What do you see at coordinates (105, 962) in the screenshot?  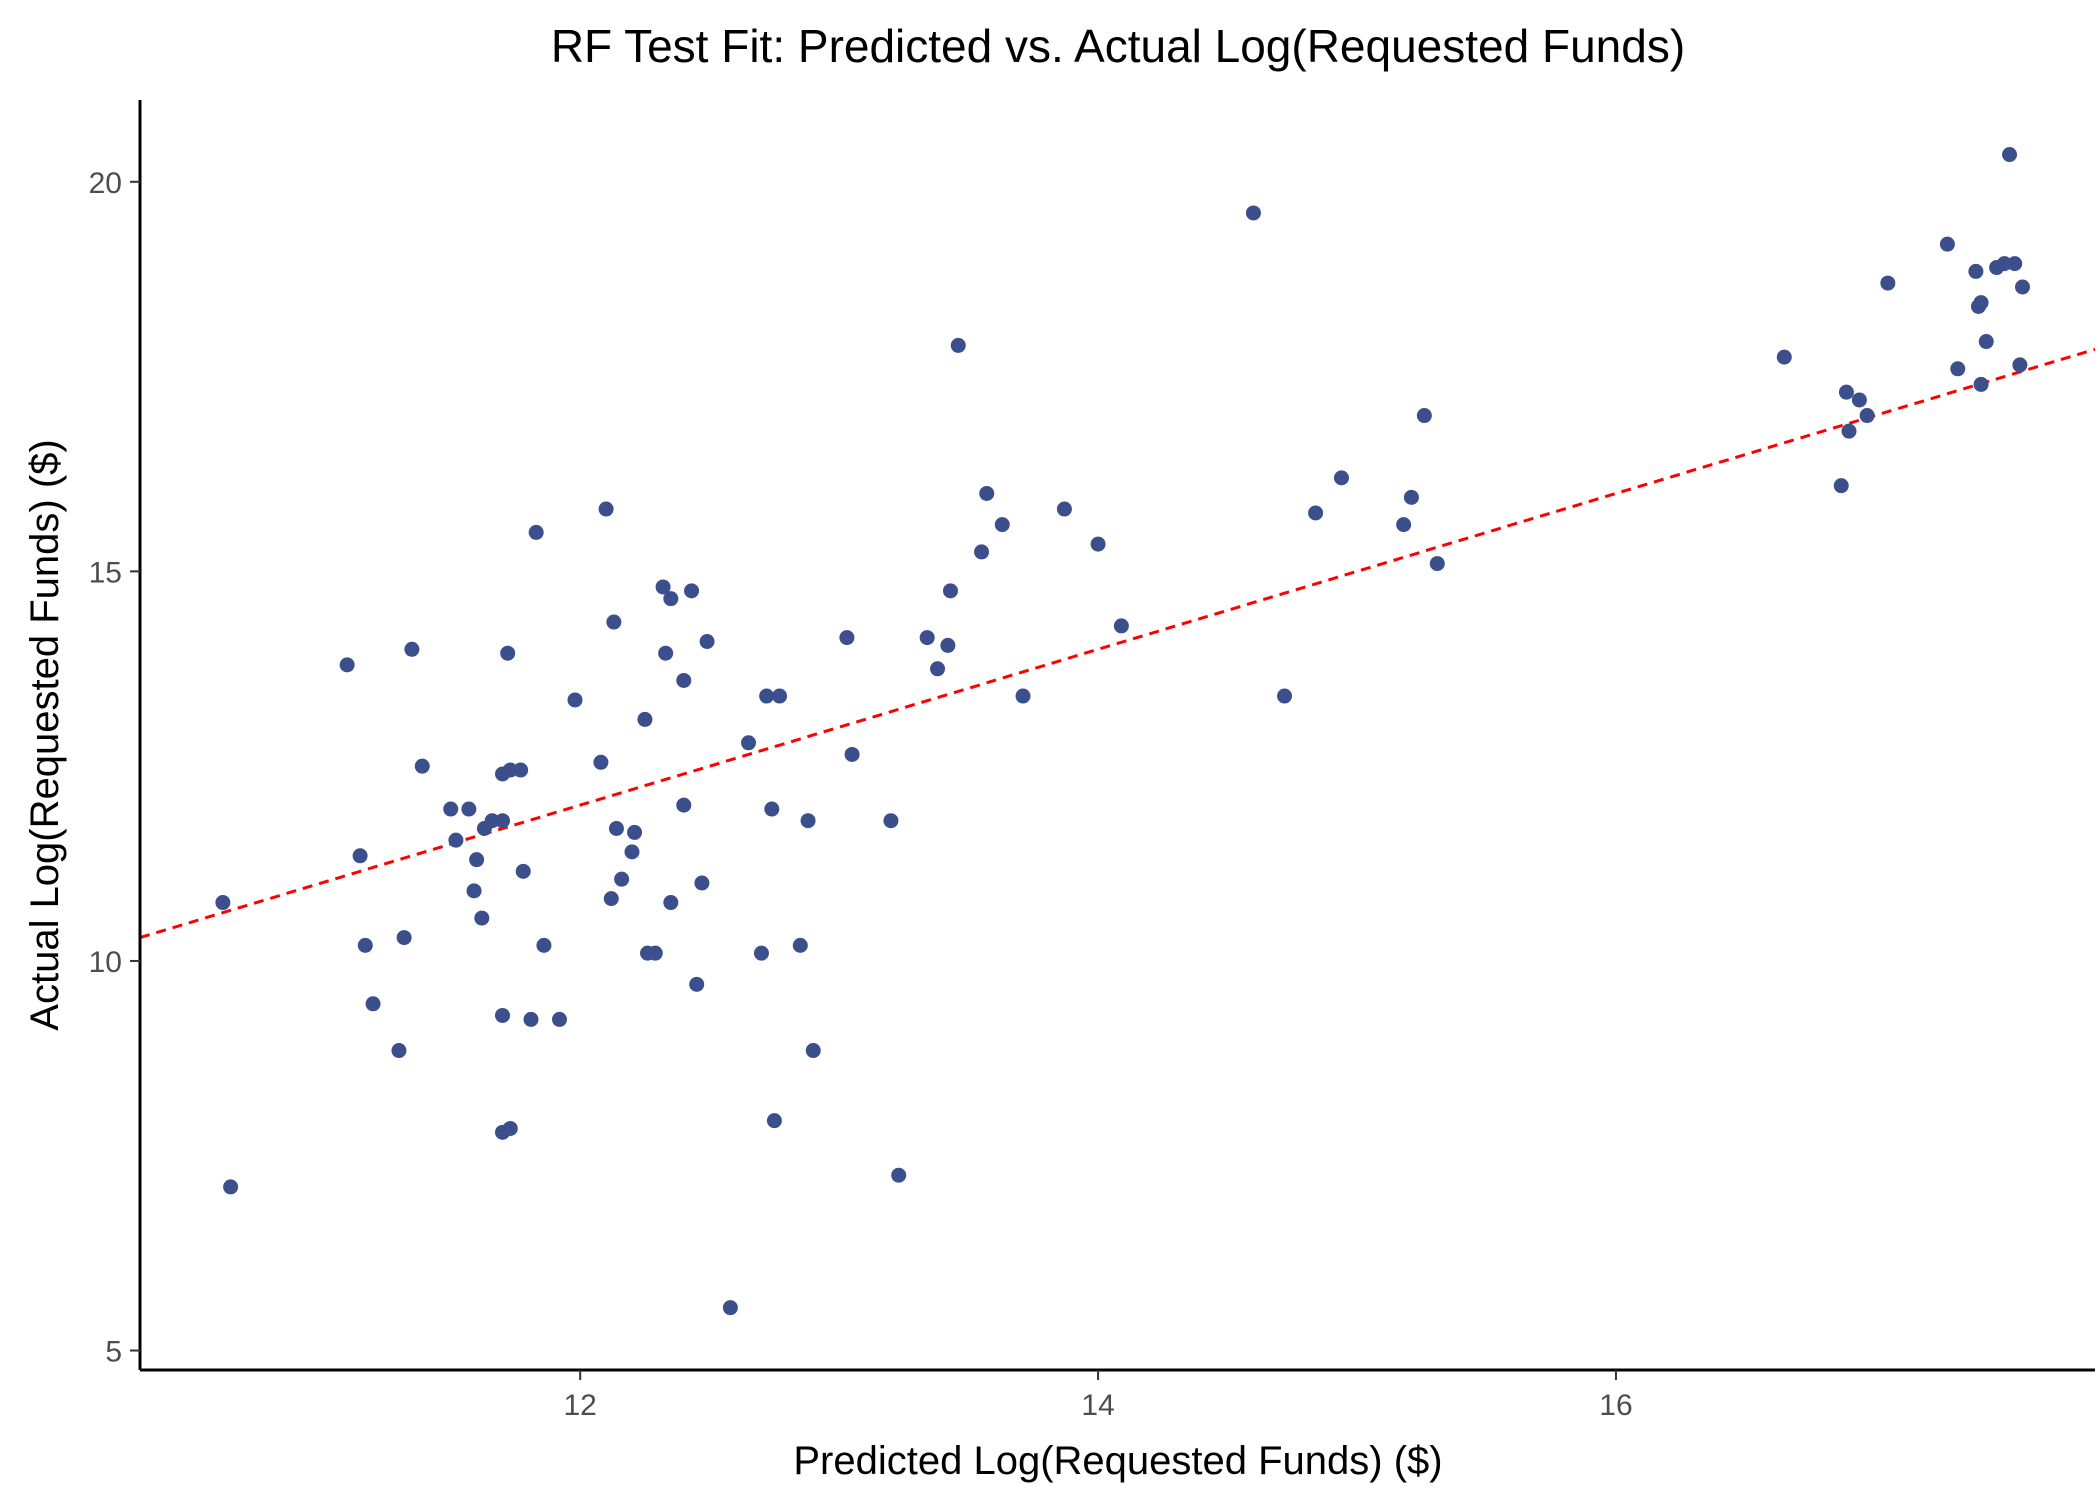 I see `y-tick-label: 10` at bounding box center [105, 962].